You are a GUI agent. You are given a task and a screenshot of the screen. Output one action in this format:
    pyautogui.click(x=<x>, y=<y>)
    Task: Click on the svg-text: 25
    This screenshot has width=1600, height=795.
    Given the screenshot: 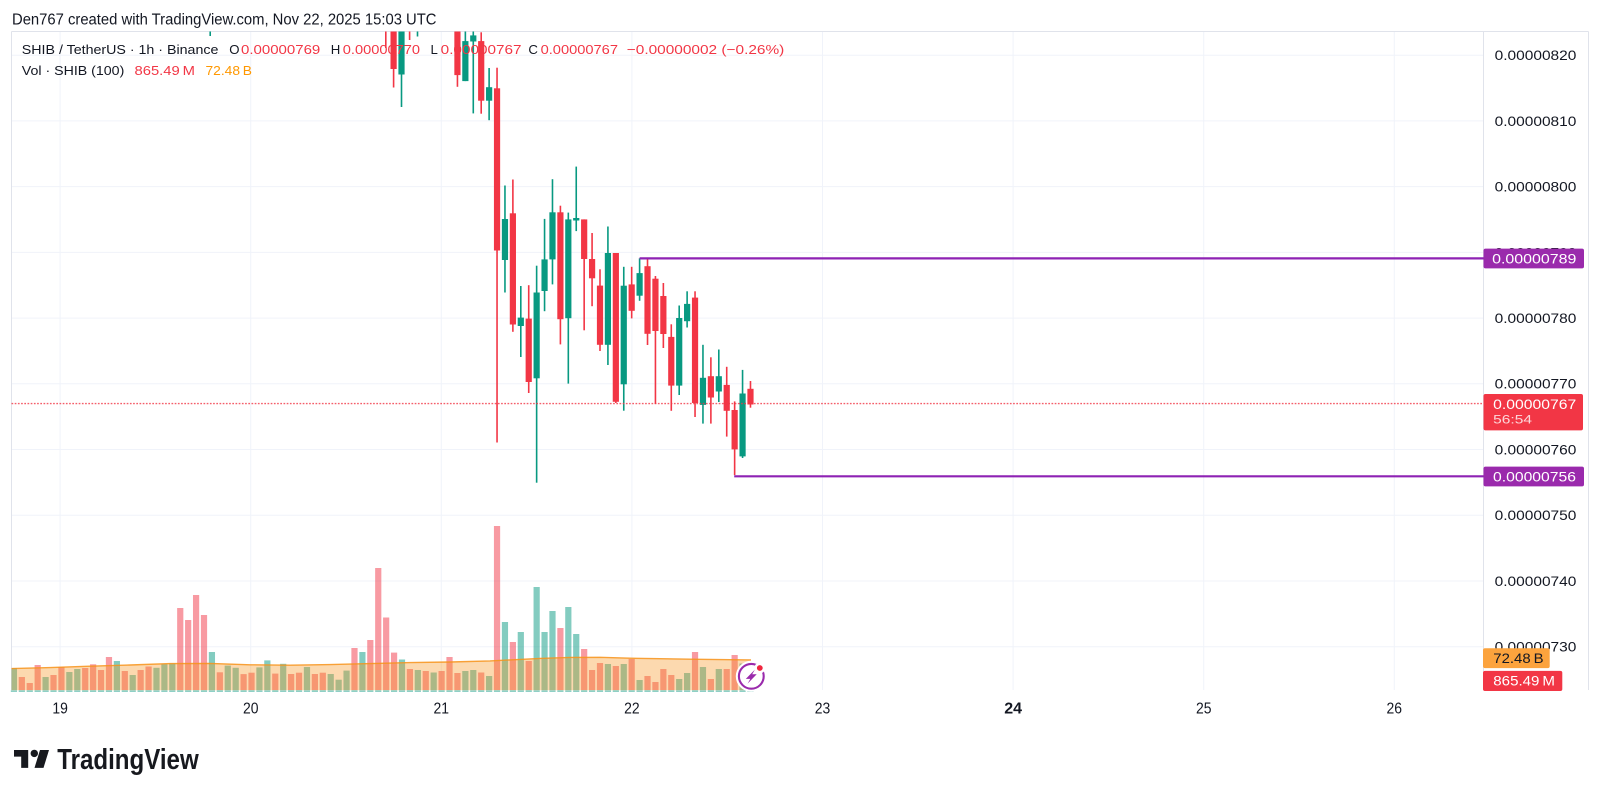 What is the action you would take?
    pyautogui.click(x=1204, y=709)
    